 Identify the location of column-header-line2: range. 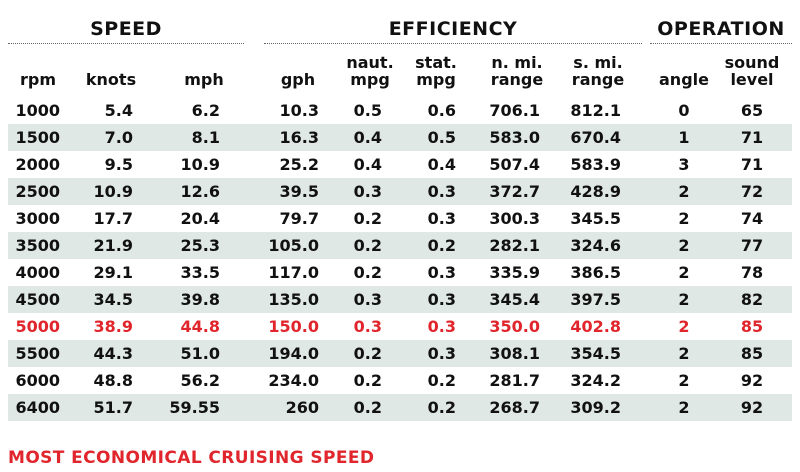
(517, 79).